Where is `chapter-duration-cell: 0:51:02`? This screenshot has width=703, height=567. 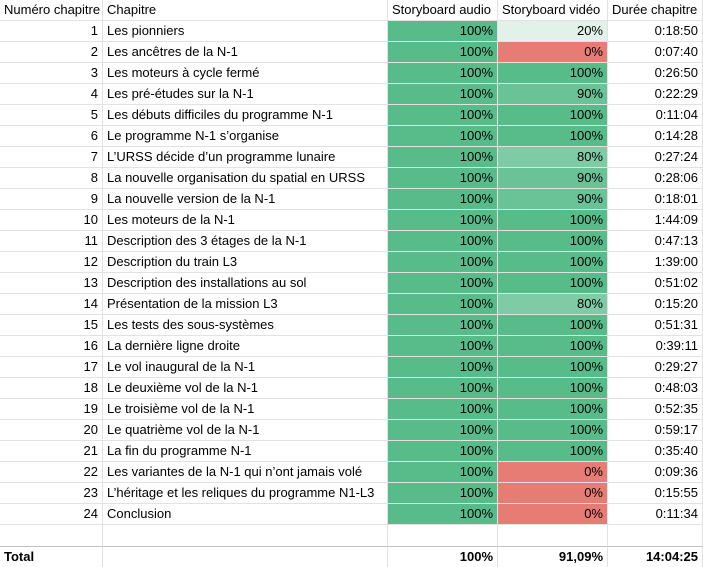
chapter-duration-cell: 0:51:02 is located at coordinates (655, 283).